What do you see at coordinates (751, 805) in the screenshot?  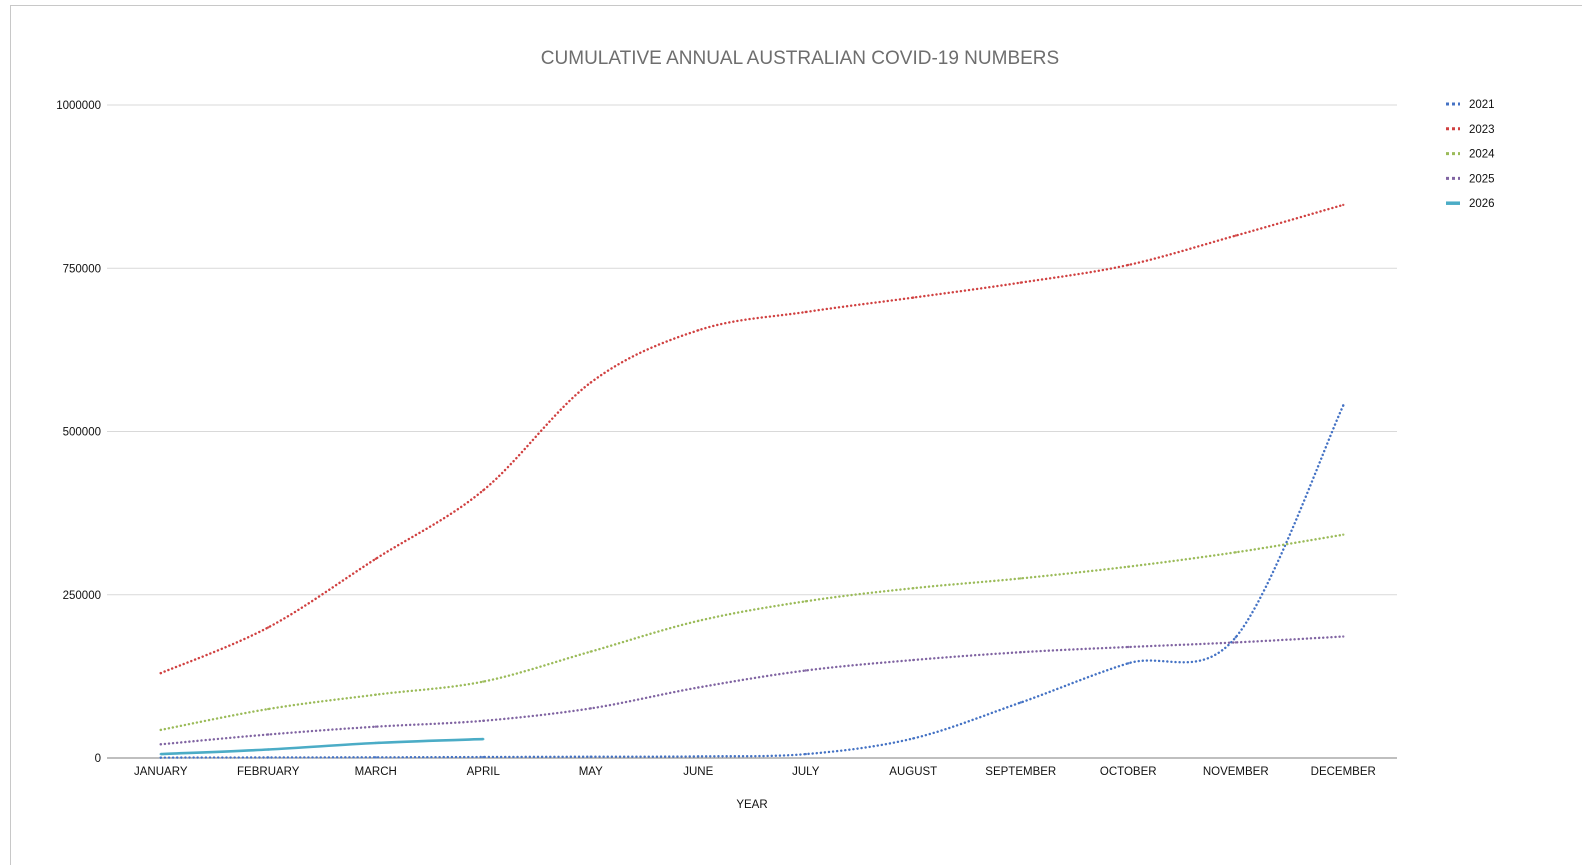 I see `x-axis-title: YEAR` at bounding box center [751, 805].